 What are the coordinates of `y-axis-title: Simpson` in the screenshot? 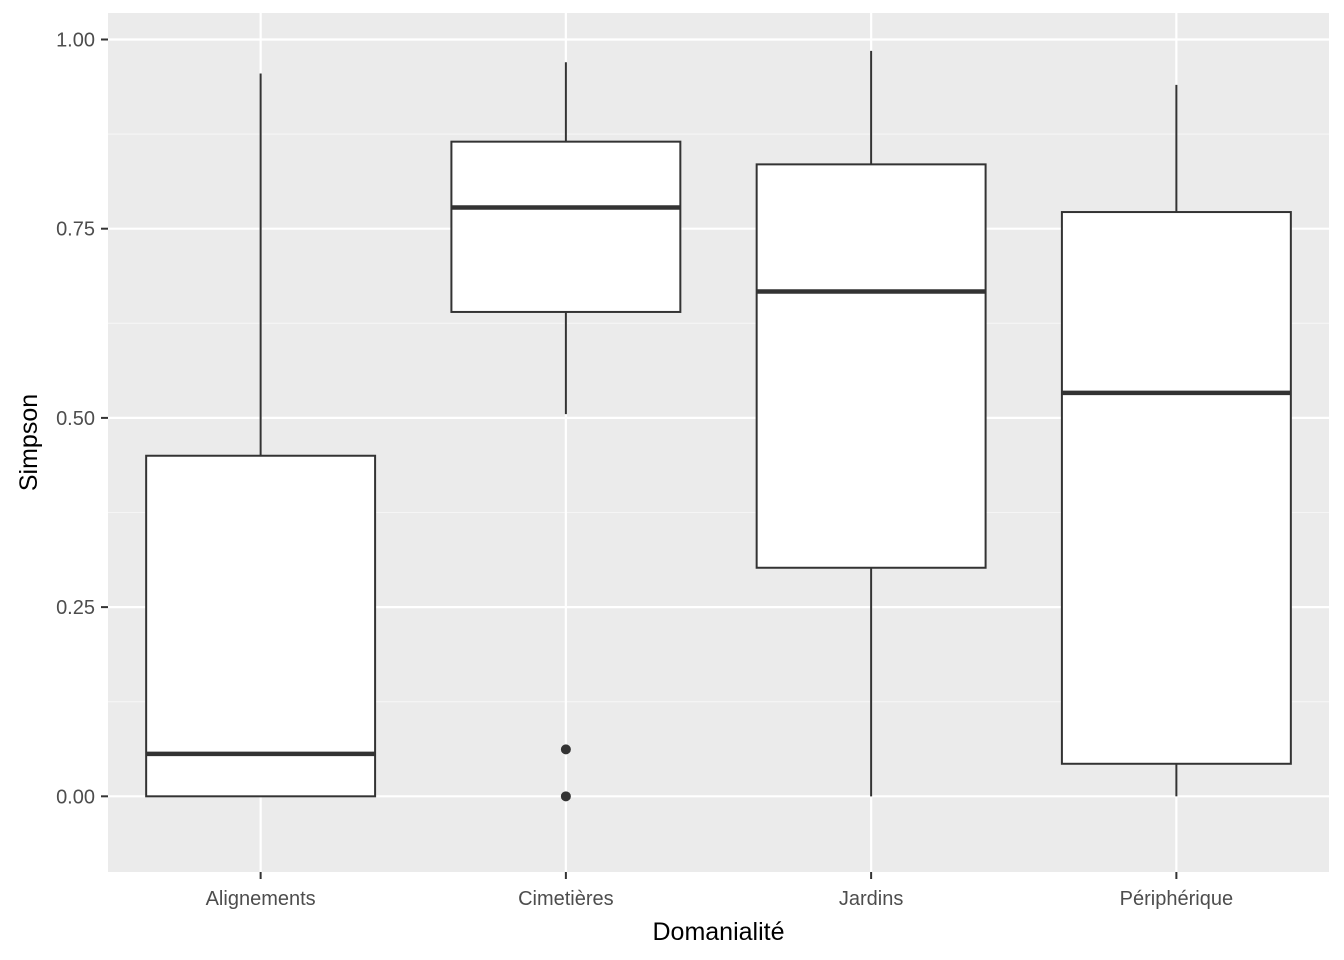 It's located at (29, 442).